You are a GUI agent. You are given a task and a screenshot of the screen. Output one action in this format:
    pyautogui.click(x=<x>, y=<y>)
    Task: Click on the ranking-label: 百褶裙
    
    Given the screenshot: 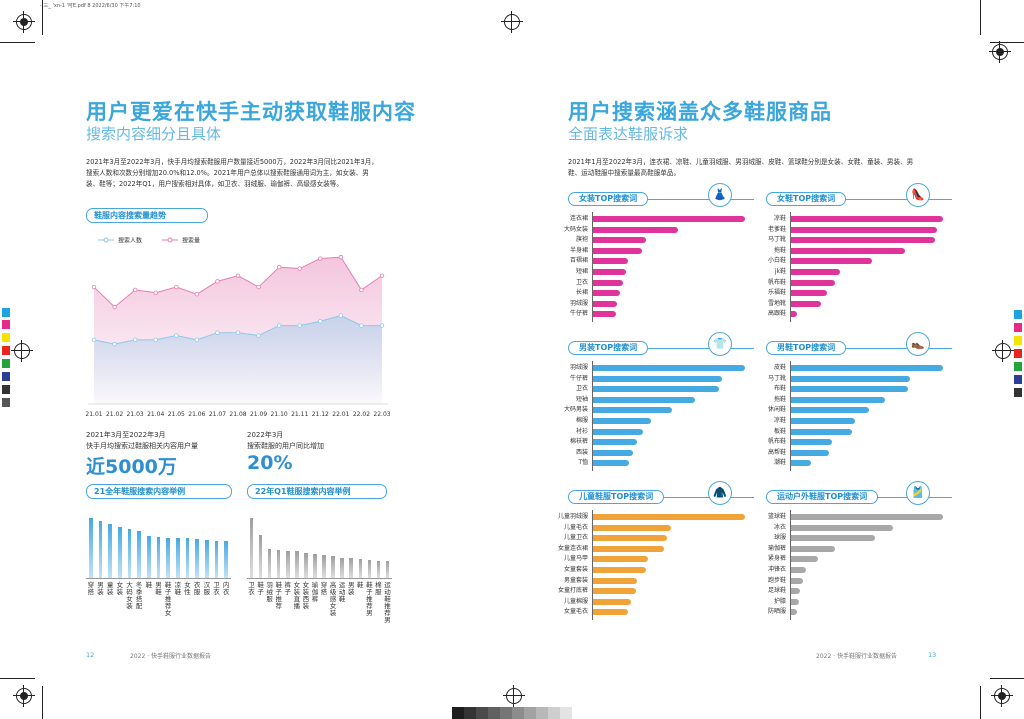 What is the action you would take?
    pyautogui.click(x=578, y=261)
    